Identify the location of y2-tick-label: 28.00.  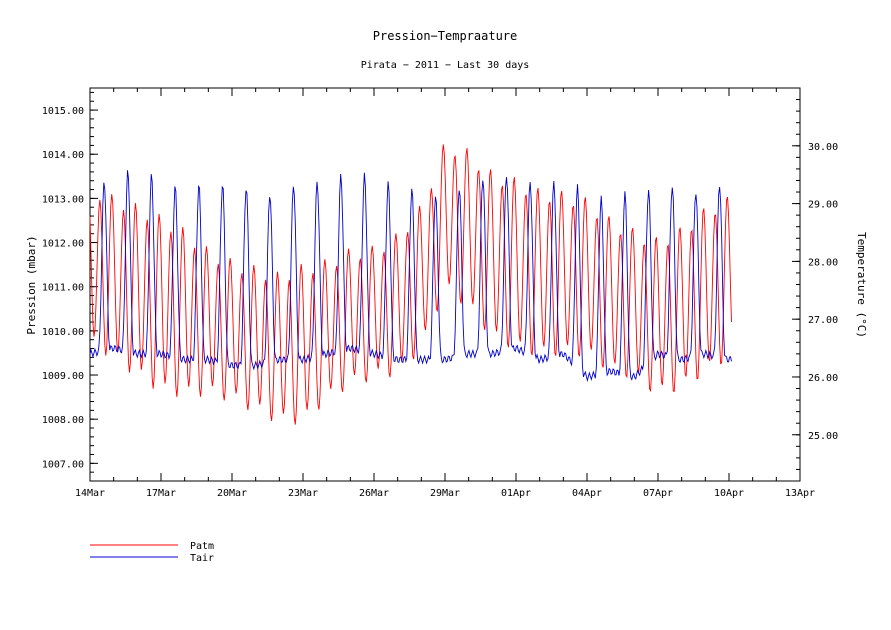
(823, 262).